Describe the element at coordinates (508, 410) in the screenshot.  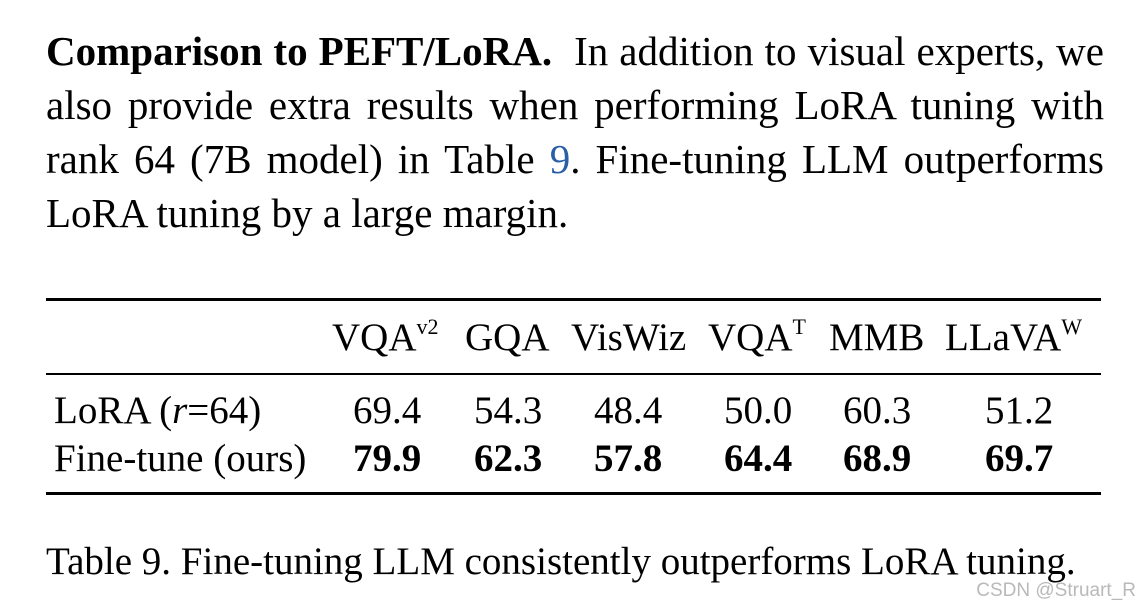
I see `lora-gqa-value: 54.3` at that location.